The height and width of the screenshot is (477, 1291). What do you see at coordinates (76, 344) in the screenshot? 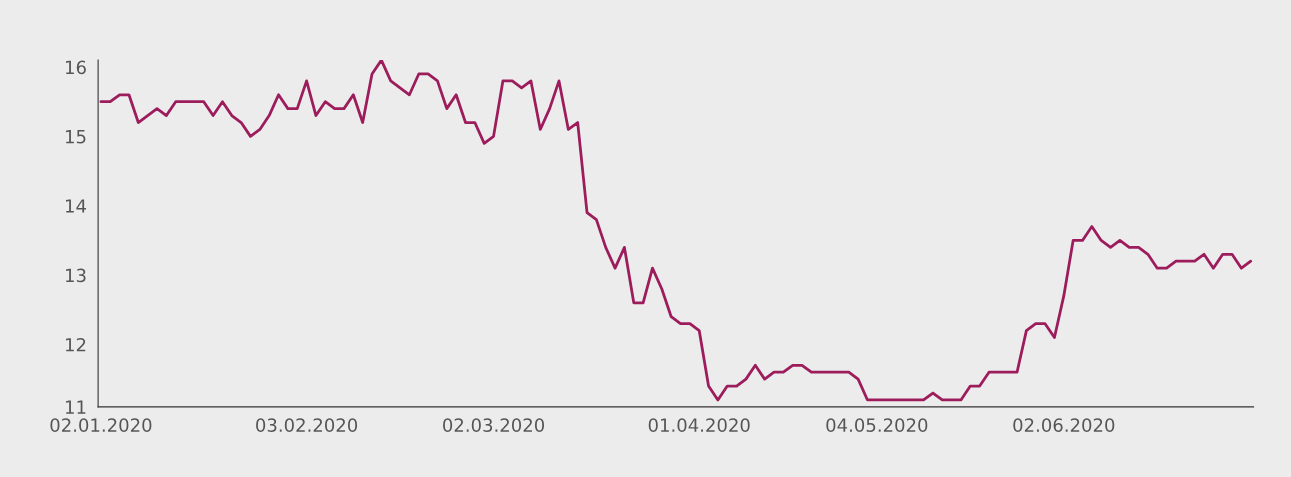
I see `y-tick-label: 12` at bounding box center [76, 344].